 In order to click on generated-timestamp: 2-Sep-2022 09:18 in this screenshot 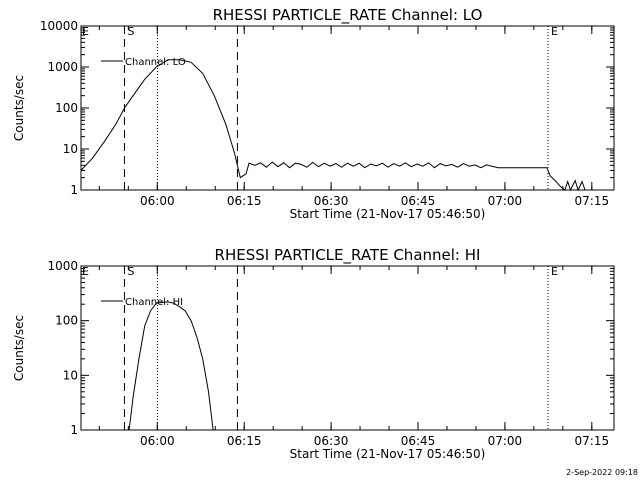, I will do `click(602, 472)`.